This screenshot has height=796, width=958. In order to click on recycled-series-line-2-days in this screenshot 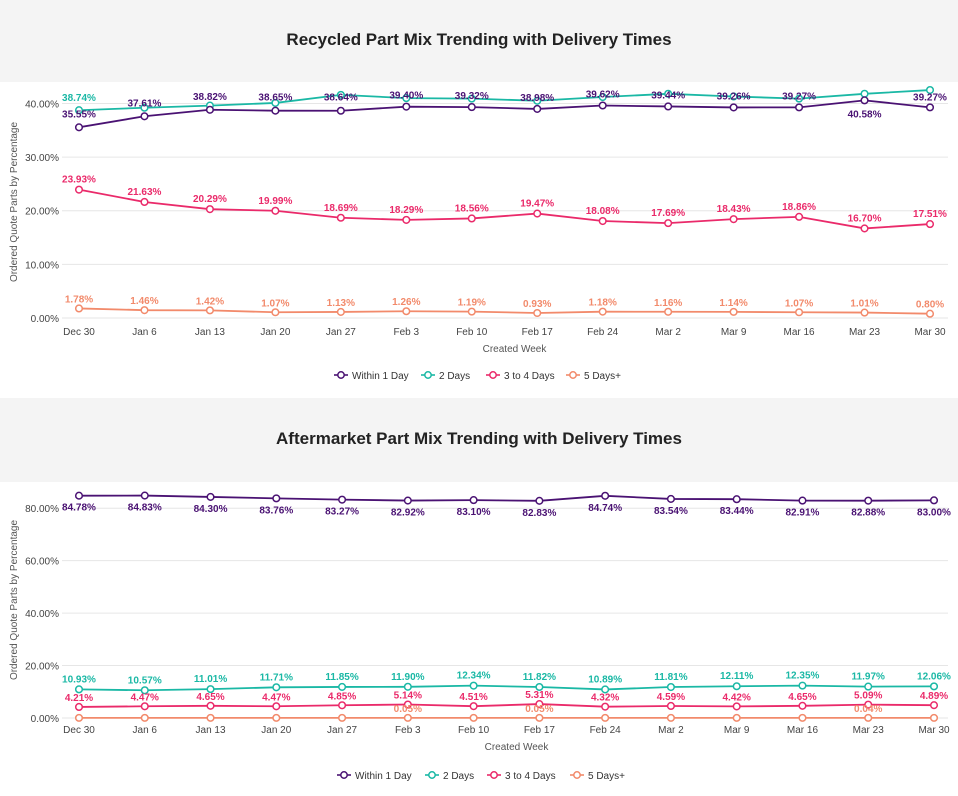, I will do `click(504, 100)`.